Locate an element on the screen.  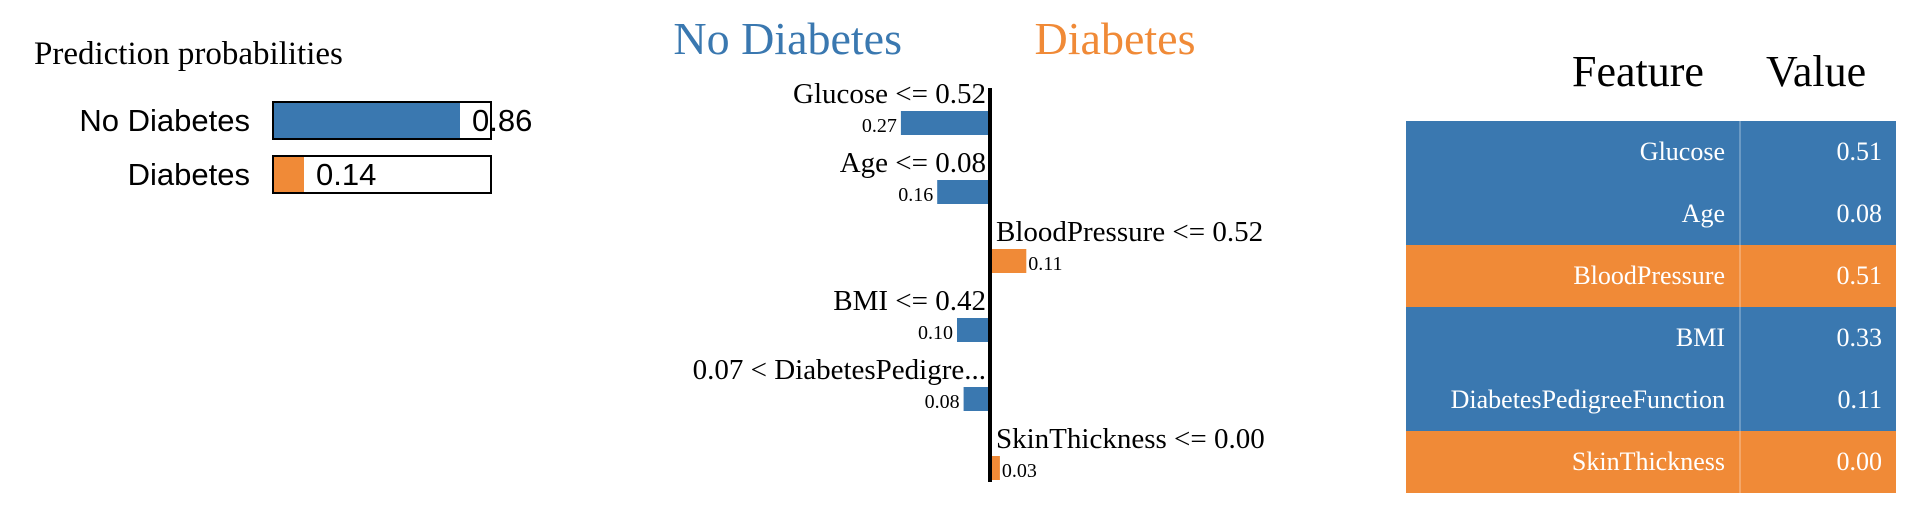
table-cell-feature: DiabetesPedigreeFunction is located at coordinates (1587, 399).